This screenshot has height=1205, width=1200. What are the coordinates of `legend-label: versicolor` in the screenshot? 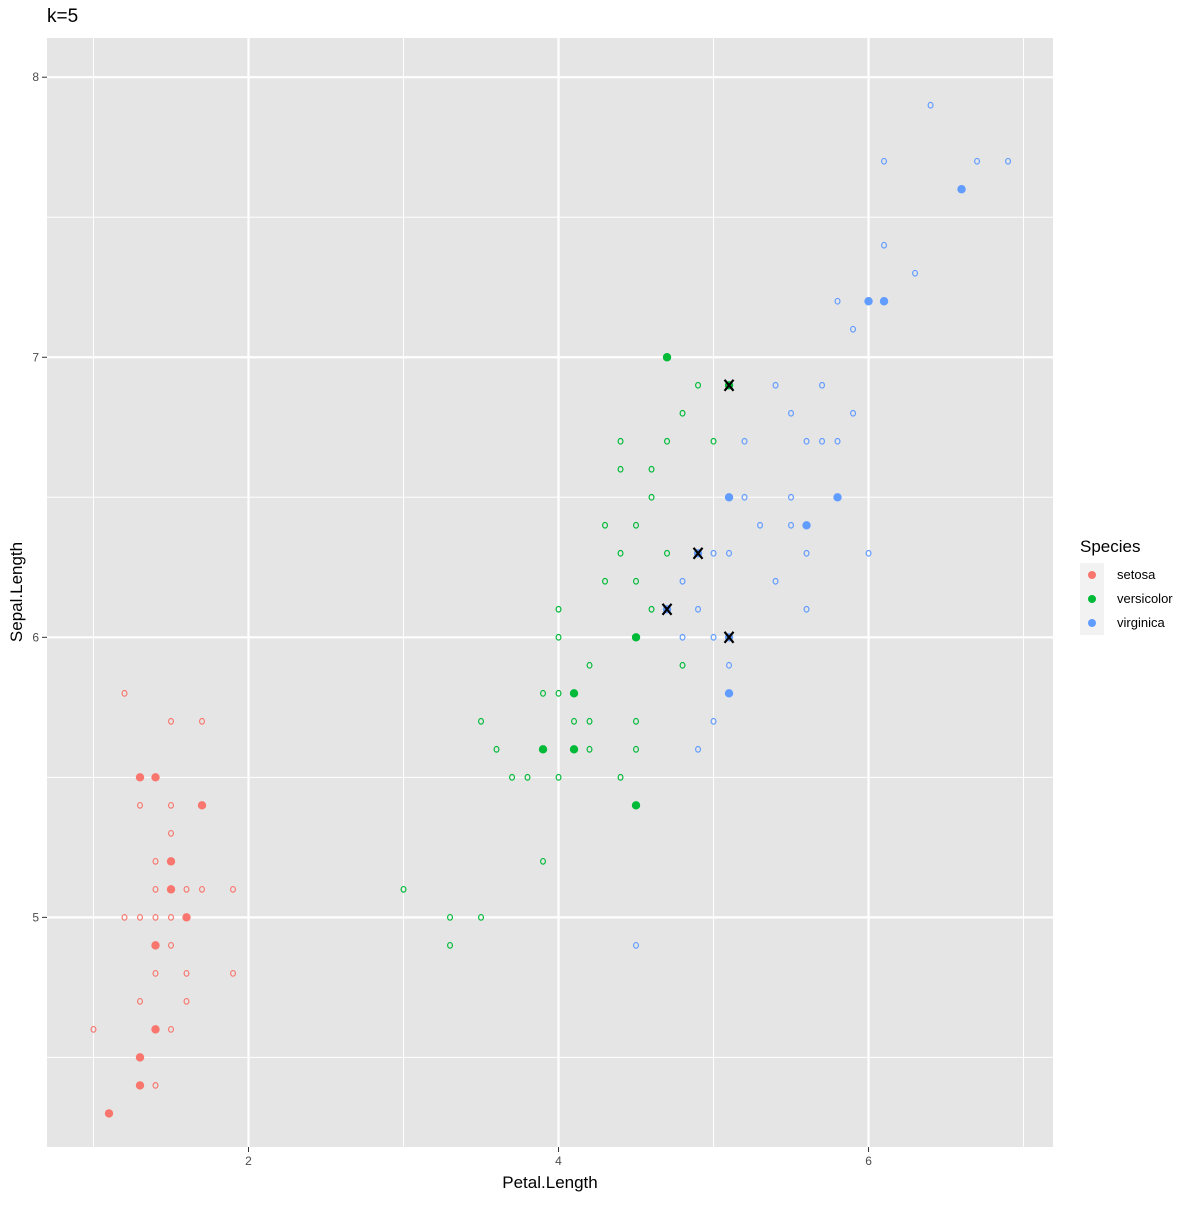 It's located at (1145, 598).